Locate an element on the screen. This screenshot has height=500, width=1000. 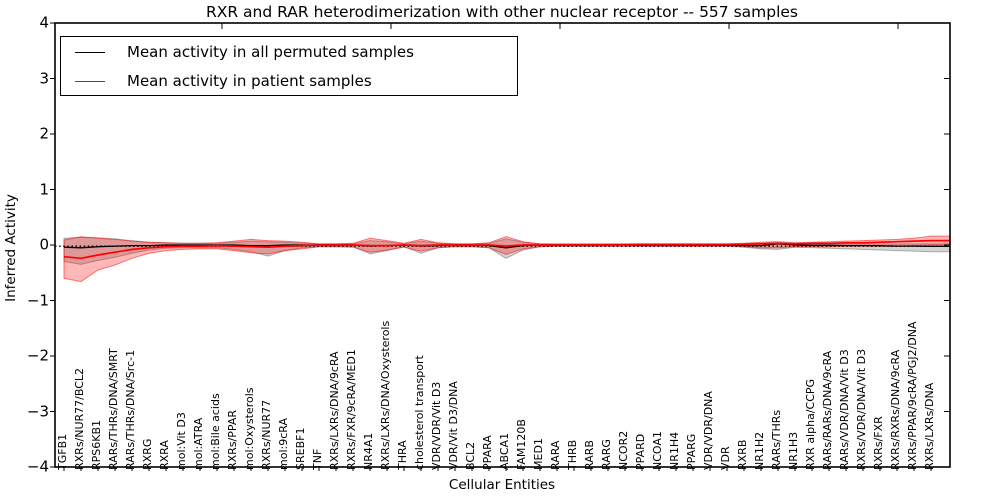
legend-label: Mean activity in patient samples is located at coordinates (249, 81).